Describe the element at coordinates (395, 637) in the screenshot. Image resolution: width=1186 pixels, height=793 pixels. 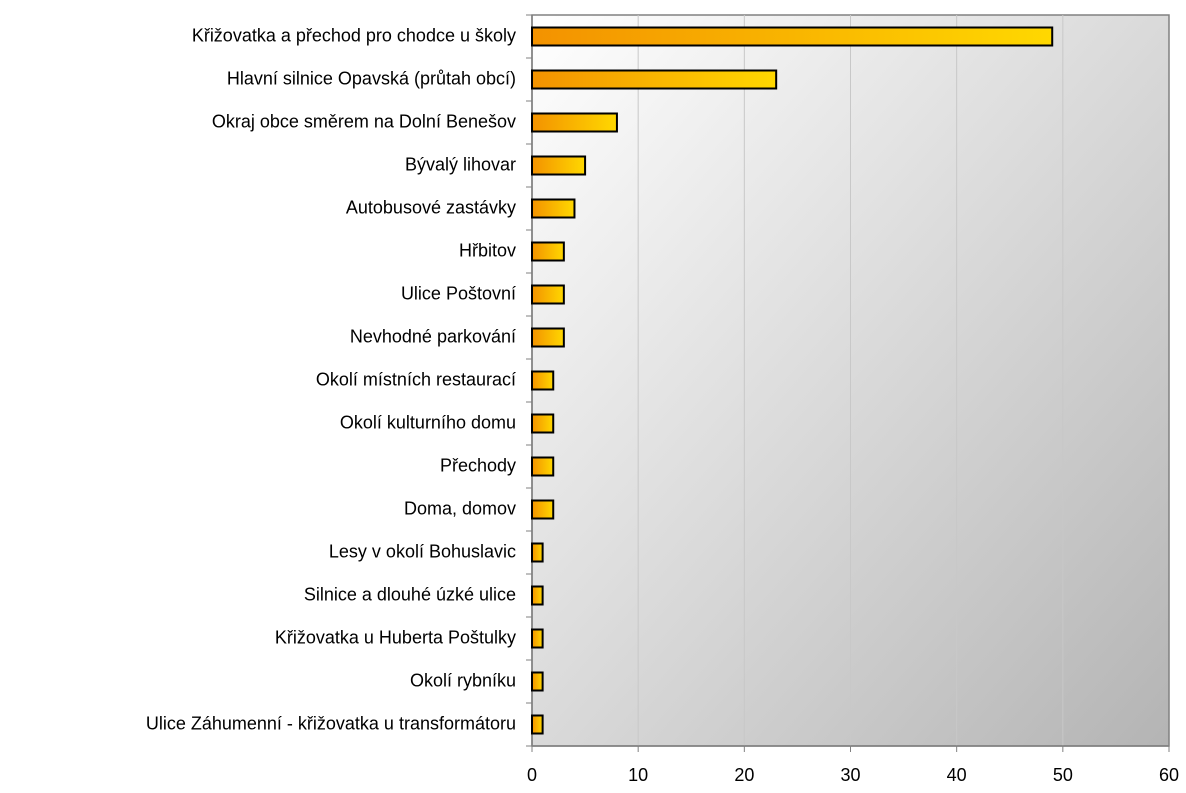
I see `y-tick-label: Křižovatka u Huberta Poštulky` at that location.